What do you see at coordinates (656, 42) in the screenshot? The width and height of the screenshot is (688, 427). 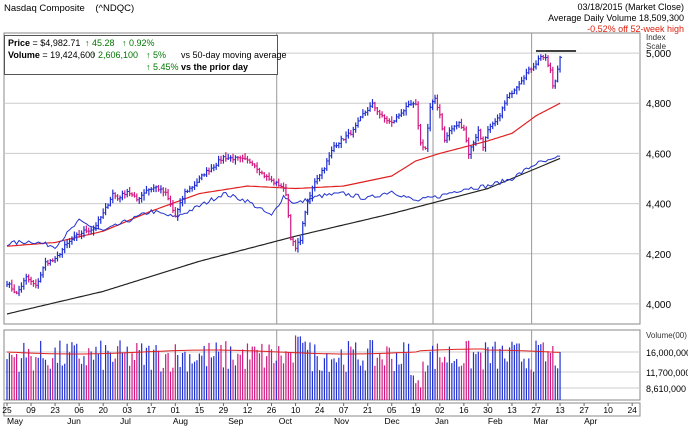 I see `price-axis-label: Index Scale` at bounding box center [656, 42].